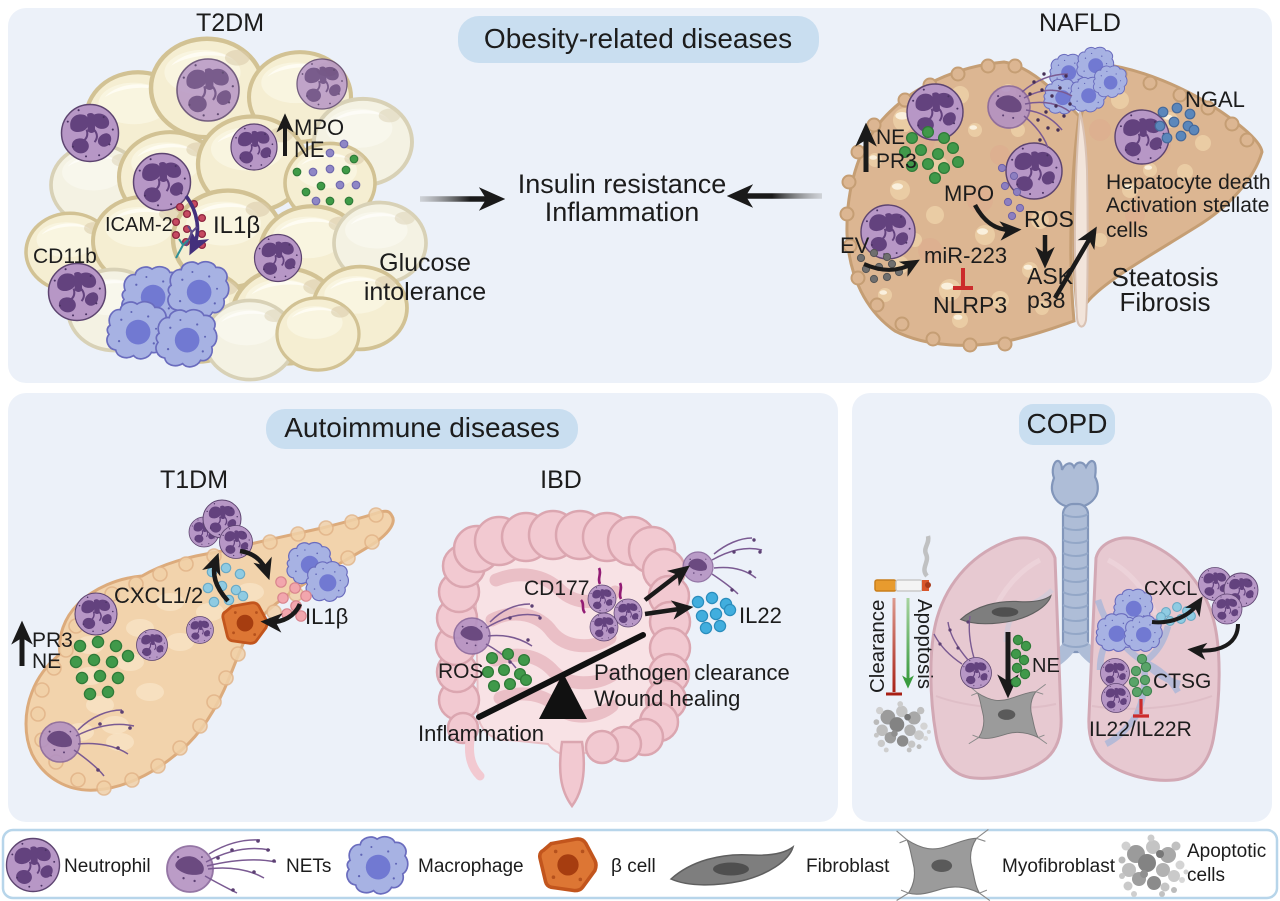 This screenshot has width=1280, height=901. What do you see at coordinates (1187, 205) in the screenshot?
I see `svg-text: Activation stellate` at bounding box center [1187, 205].